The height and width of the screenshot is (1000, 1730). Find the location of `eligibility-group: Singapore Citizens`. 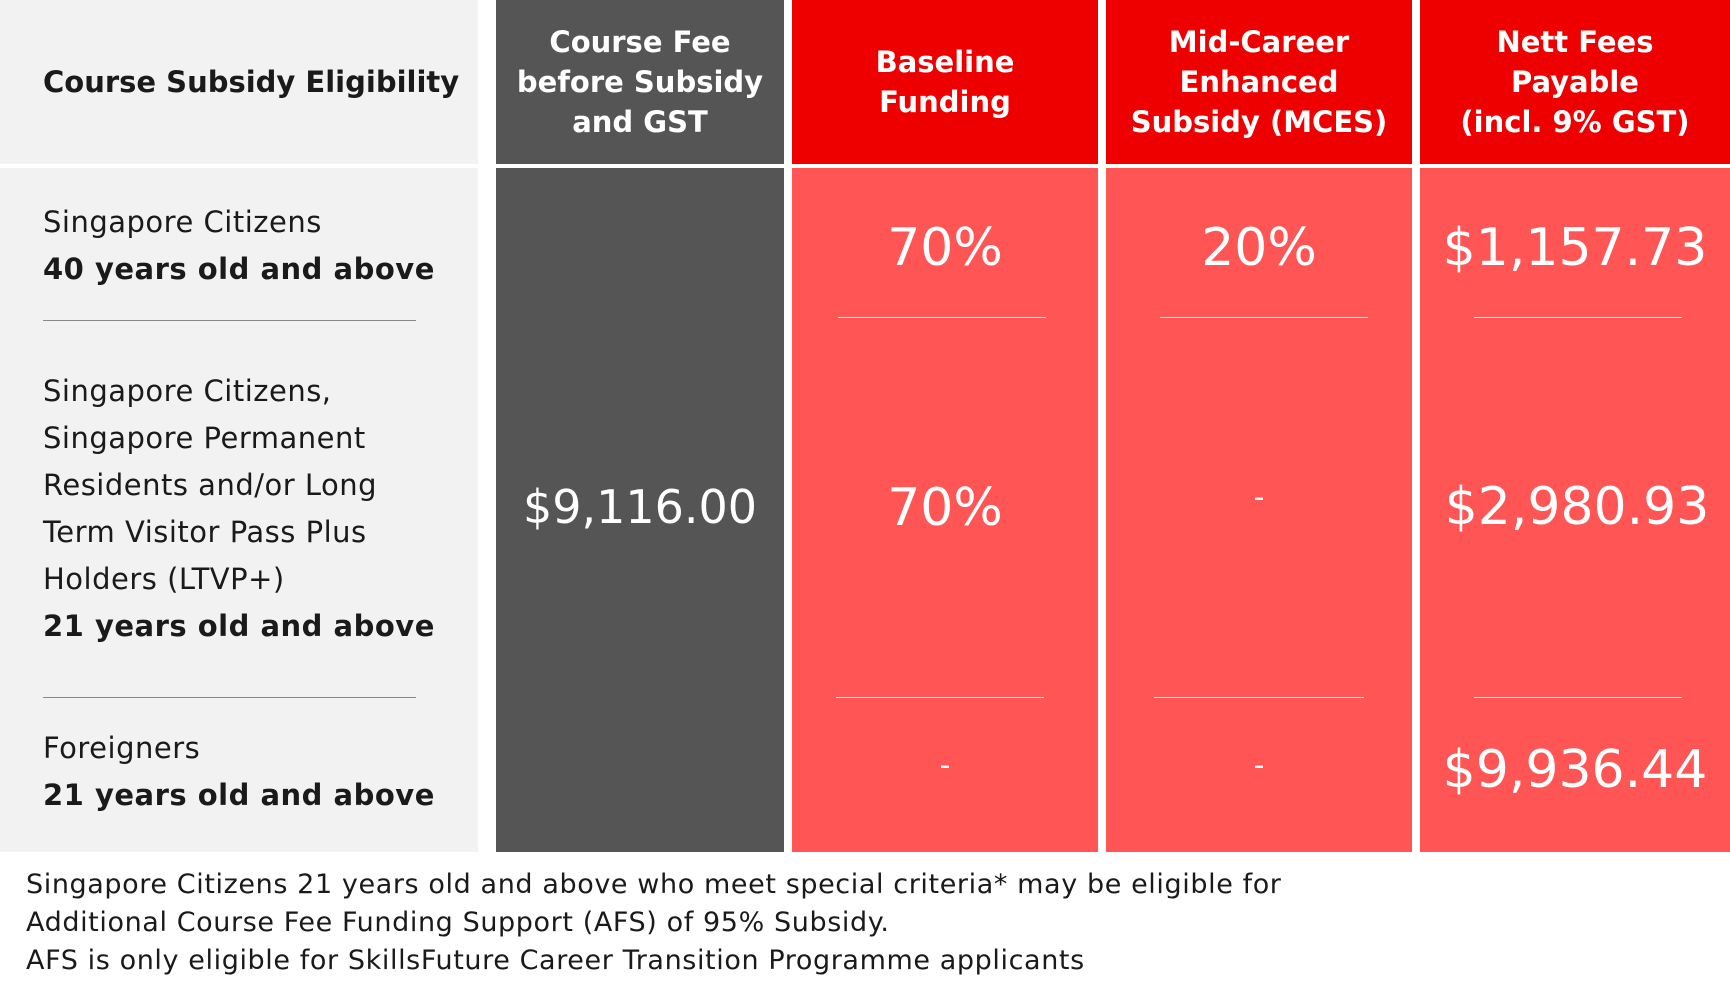

eligibility-group: Singapore Citizens is located at coordinates (182, 222).